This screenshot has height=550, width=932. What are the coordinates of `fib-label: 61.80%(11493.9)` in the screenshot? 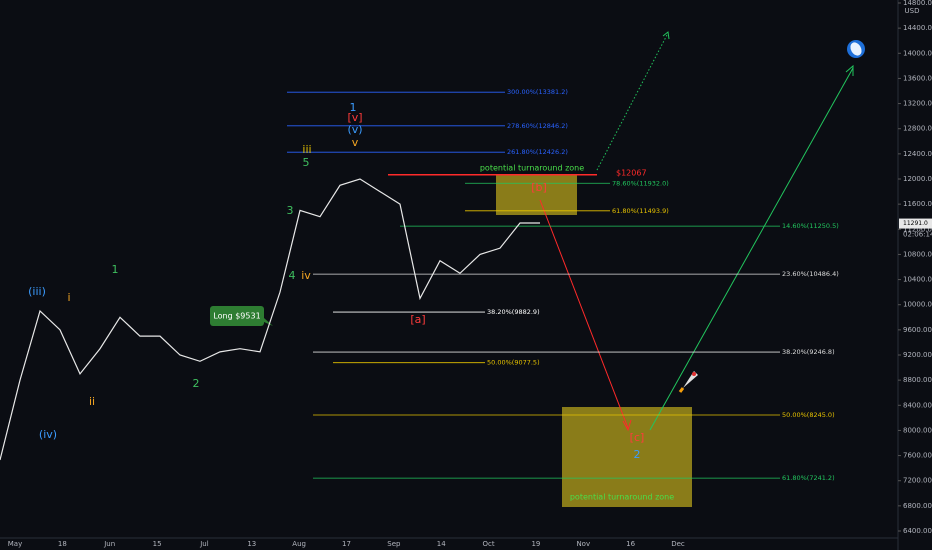 It's located at (640, 211).